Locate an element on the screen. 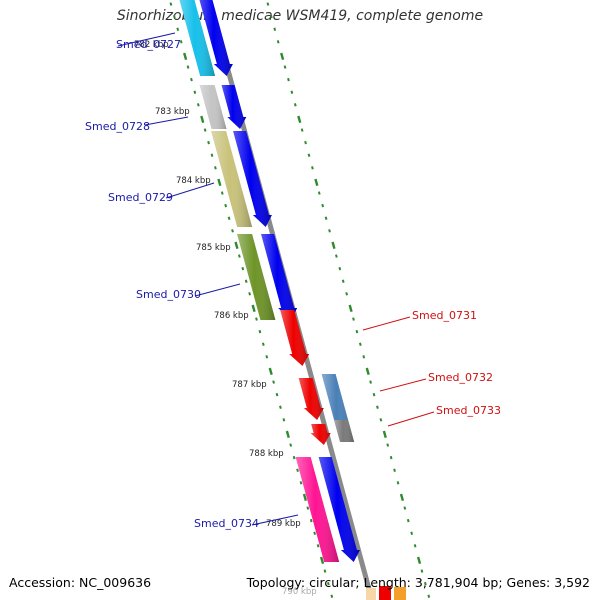 The height and width of the screenshot is (600, 600). kbp-label: 787 kbp is located at coordinates (249, 385).